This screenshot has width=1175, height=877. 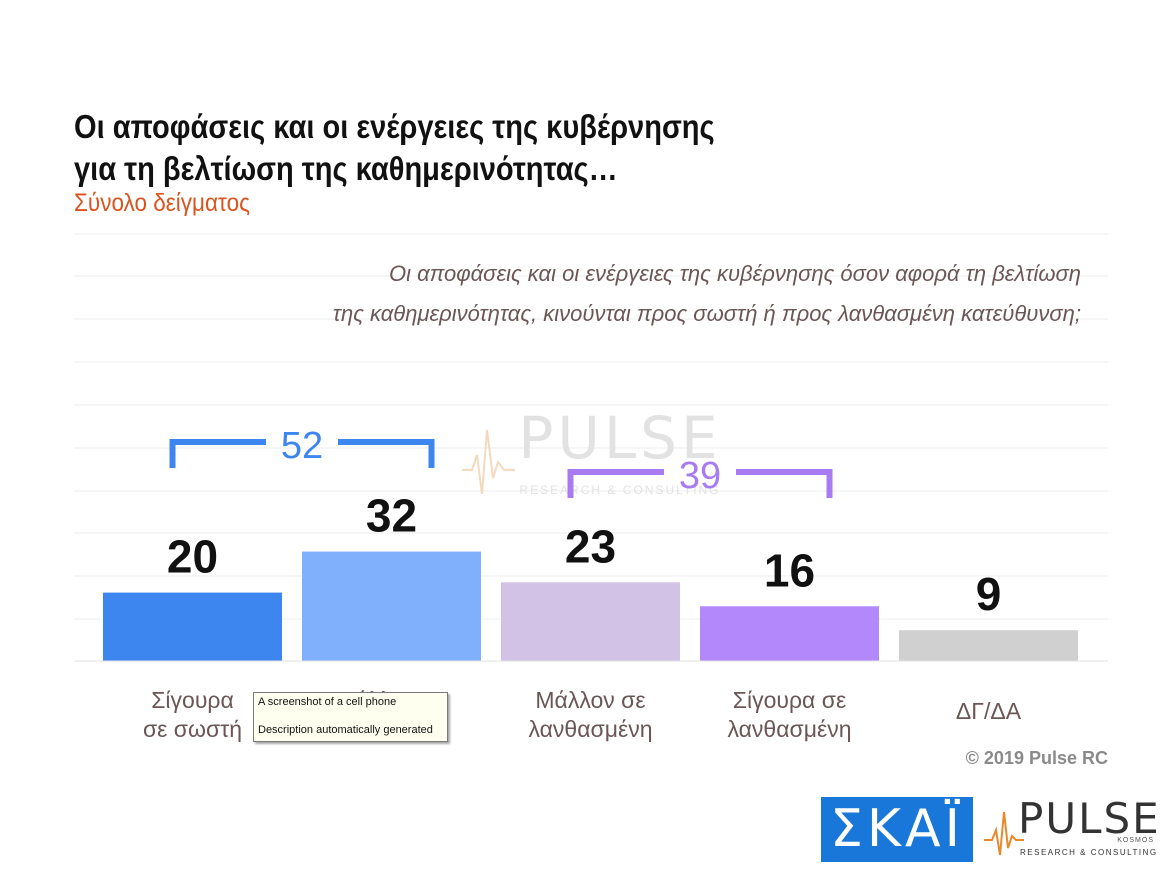 What do you see at coordinates (1004, 833) in the screenshot?
I see `pulse-heartbeat-icon` at bounding box center [1004, 833].